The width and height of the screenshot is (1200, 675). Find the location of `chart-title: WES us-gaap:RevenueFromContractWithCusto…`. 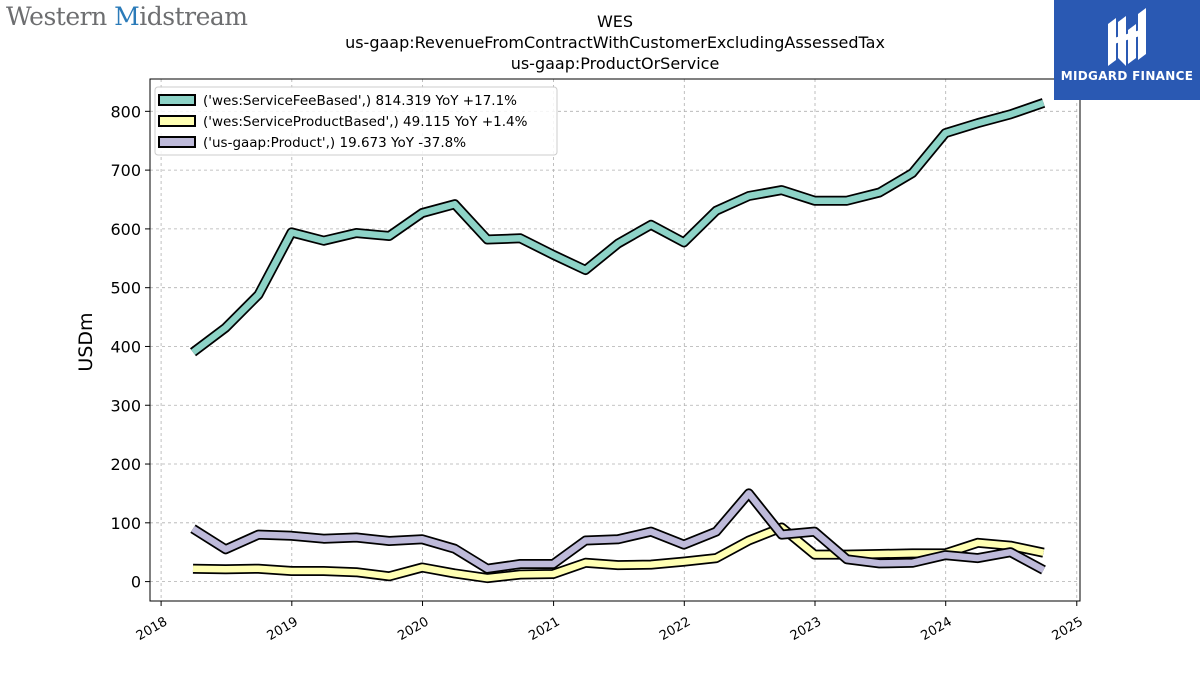

chart-title: WES us-gaap:RevenueFromContractWithCusto… is located at coordinates (615, 42).